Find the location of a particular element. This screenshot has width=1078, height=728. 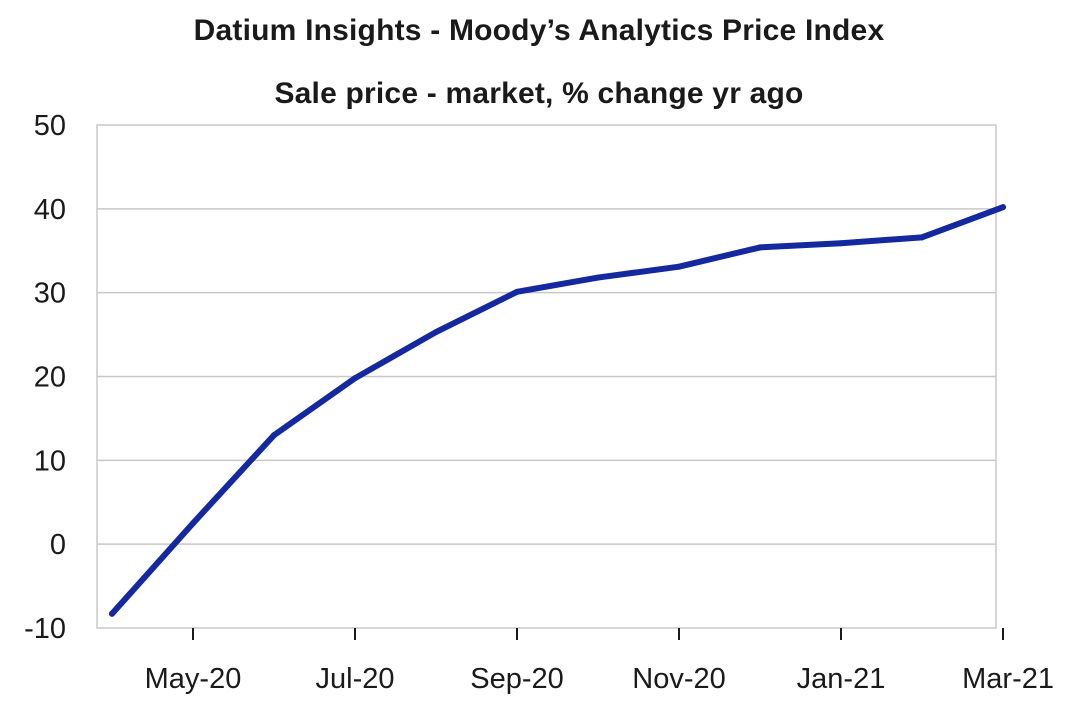

x-tick-label: Mar-21 is located at coordinates (1008, 679).